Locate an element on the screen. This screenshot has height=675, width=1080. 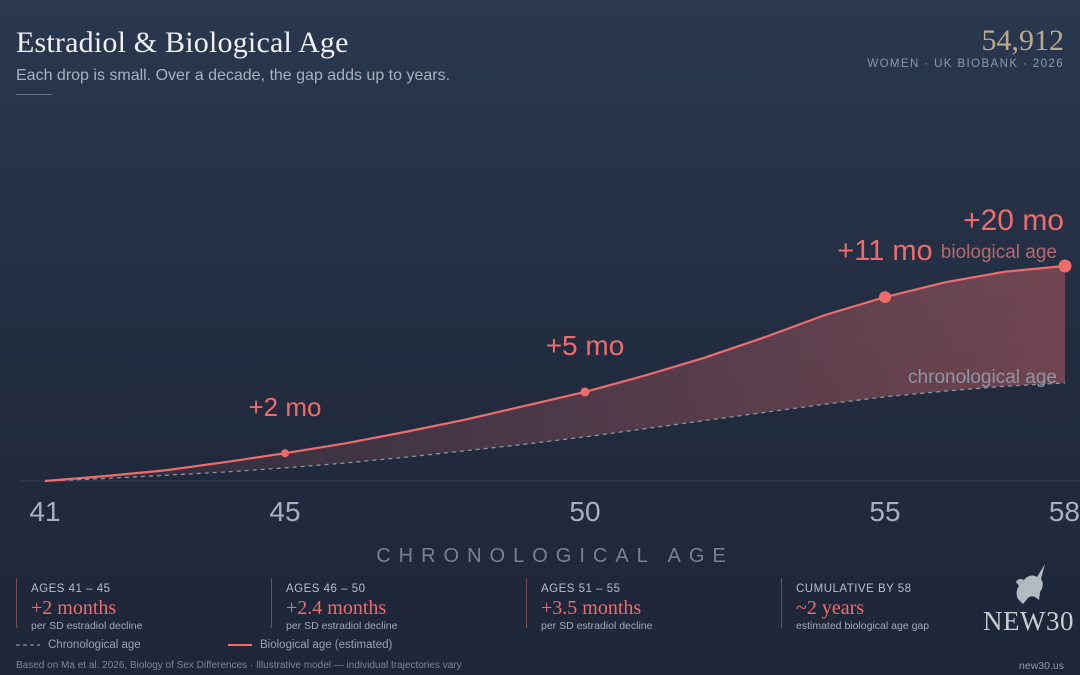
x-tick-group: 41 45 50 55 58 is located at coordinates (554, 511).